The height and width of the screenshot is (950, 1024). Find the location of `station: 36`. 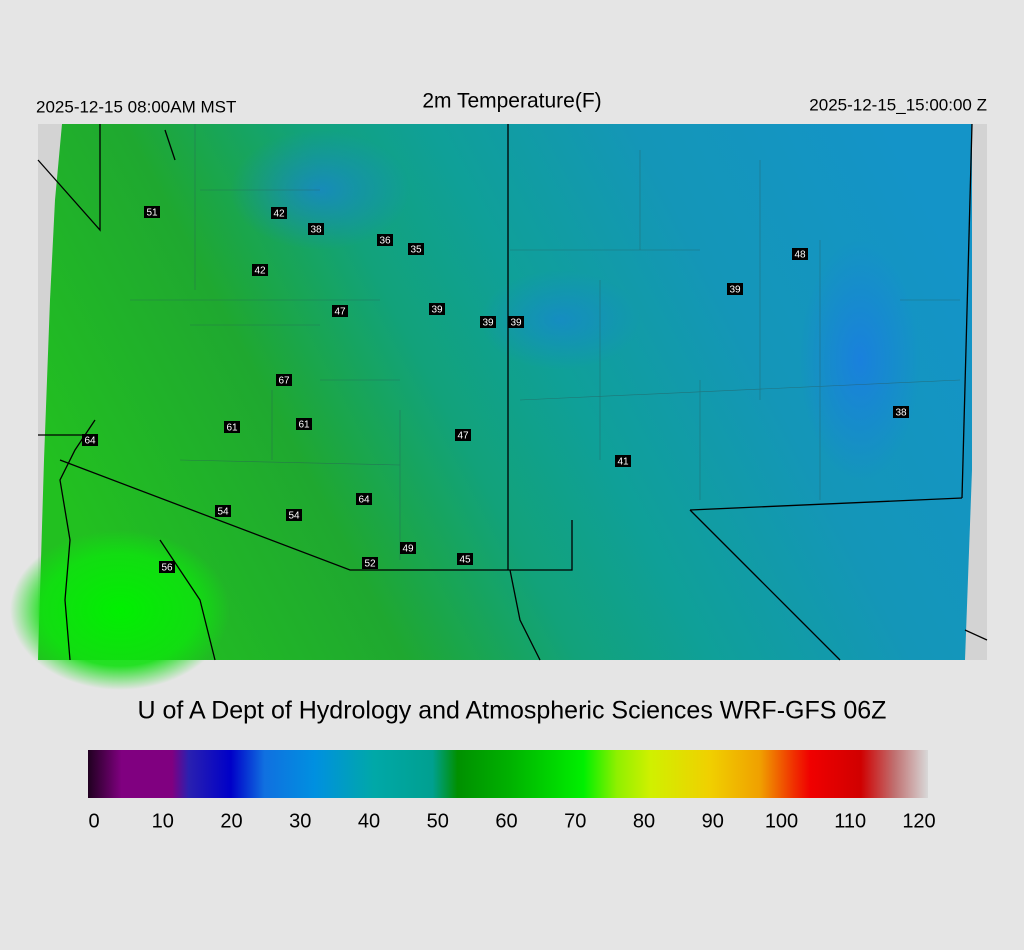

station: 36 is located at coordinates (385, 240).